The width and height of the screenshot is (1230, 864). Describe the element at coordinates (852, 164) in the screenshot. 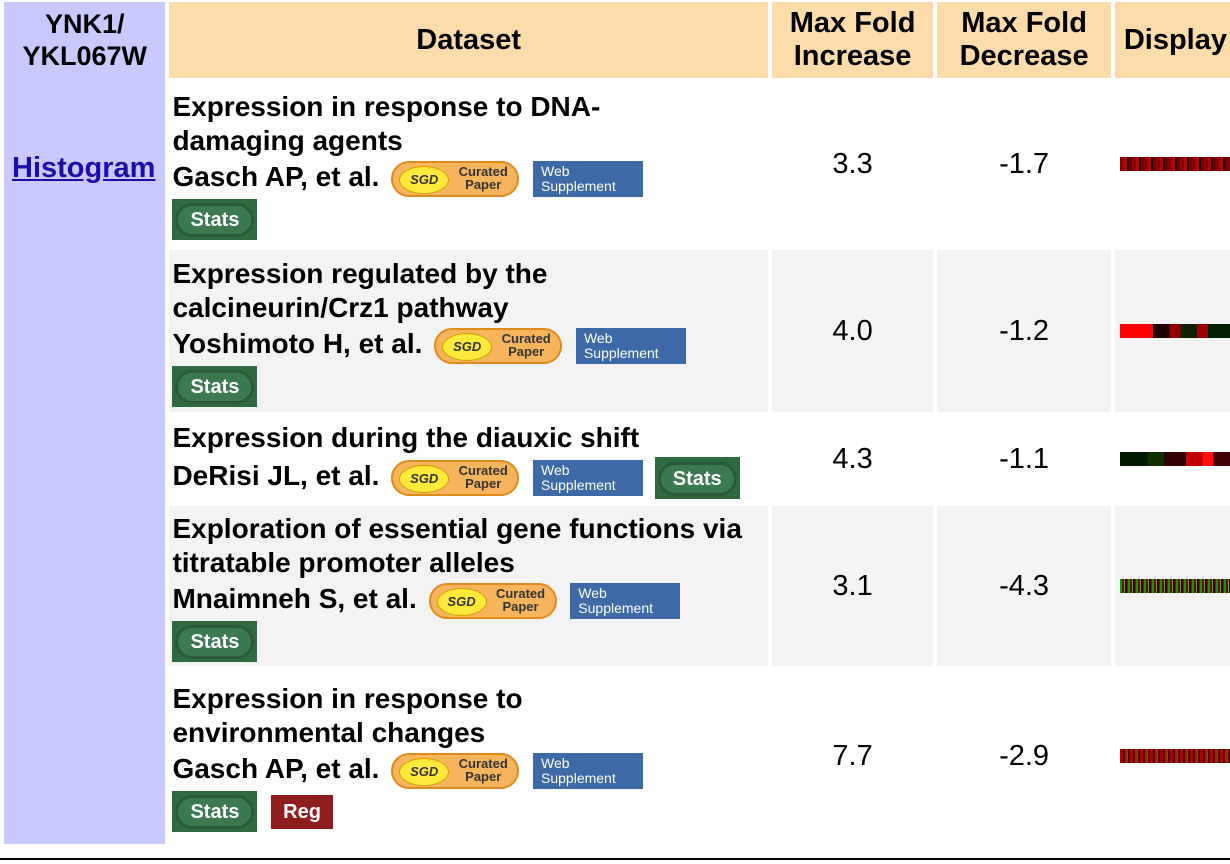

I see `max-increase-value: 3.3` at that location.